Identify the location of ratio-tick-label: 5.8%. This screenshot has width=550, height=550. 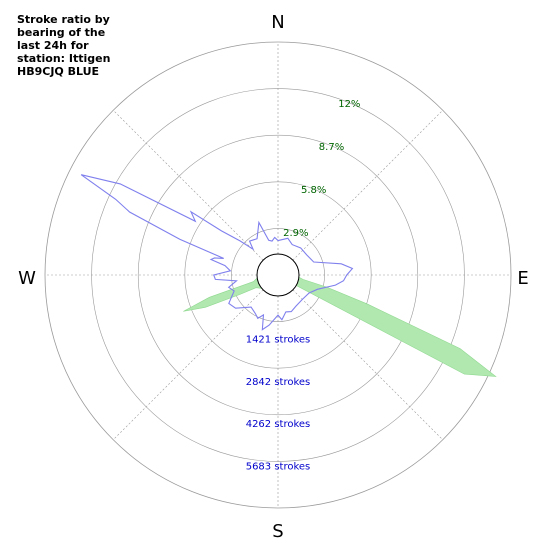
(313, 190).